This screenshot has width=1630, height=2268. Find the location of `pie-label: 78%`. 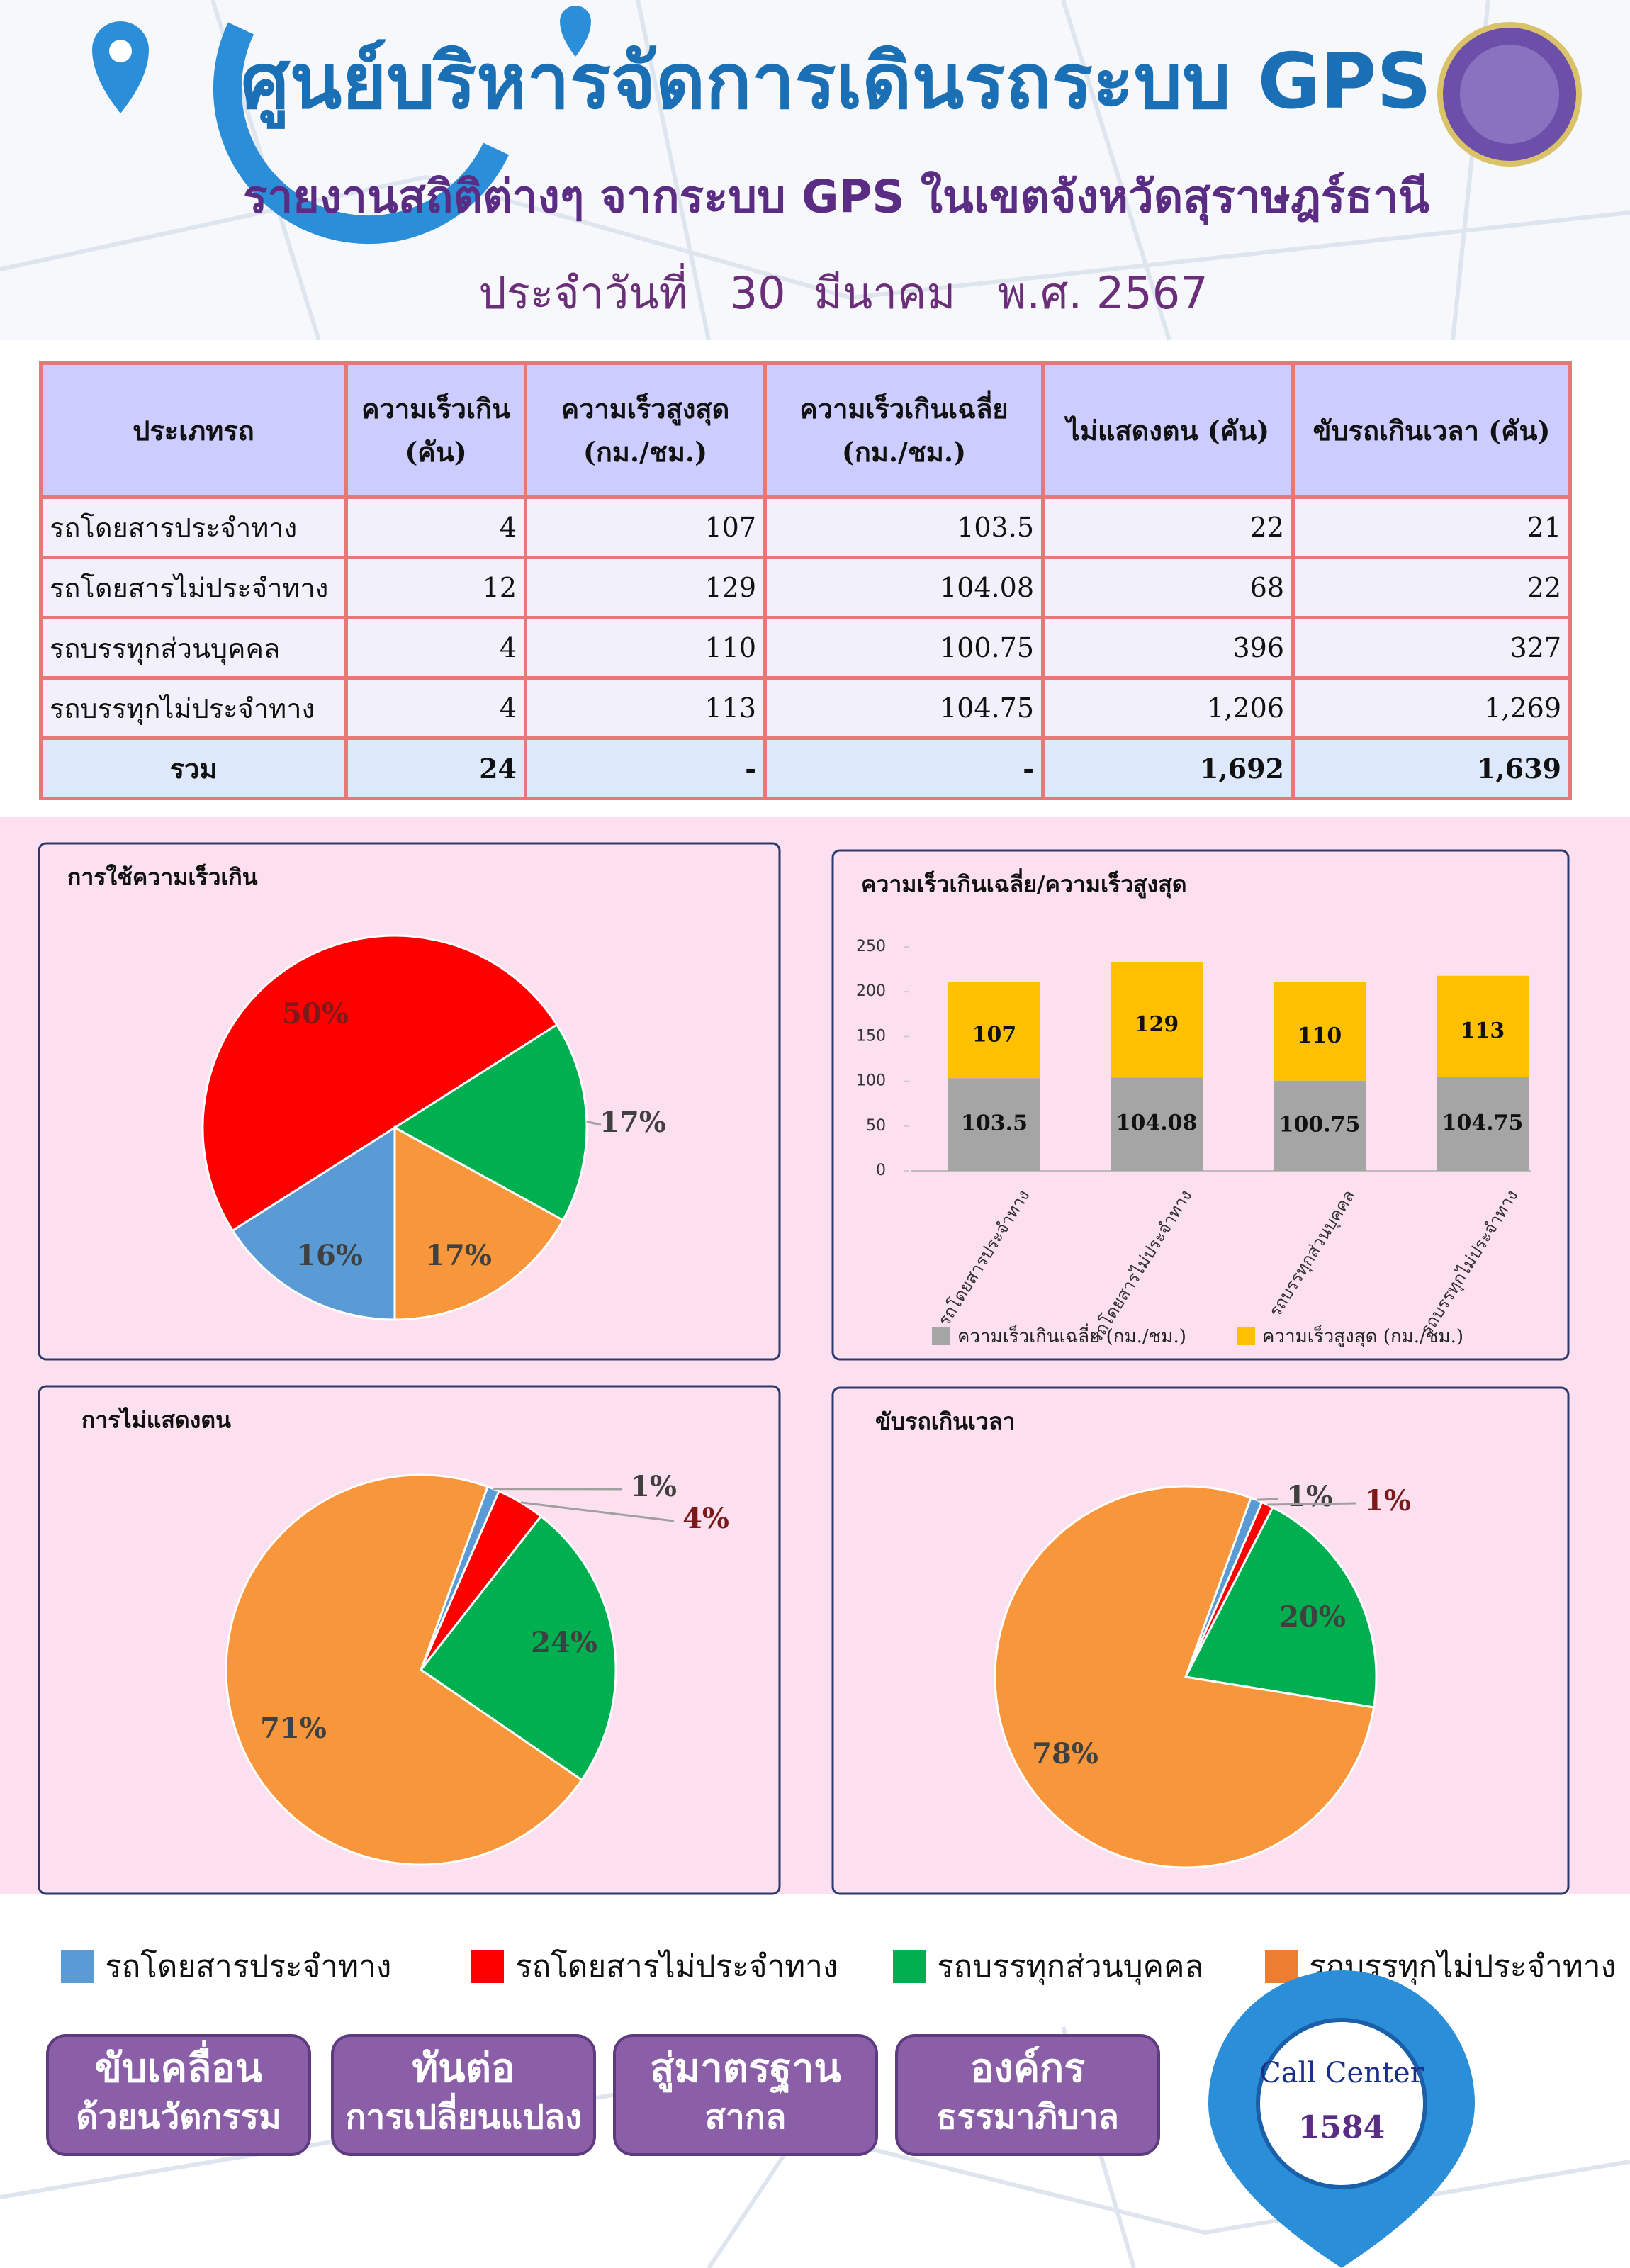

pie-label: 78% is located at coordinates (1065, 1753).